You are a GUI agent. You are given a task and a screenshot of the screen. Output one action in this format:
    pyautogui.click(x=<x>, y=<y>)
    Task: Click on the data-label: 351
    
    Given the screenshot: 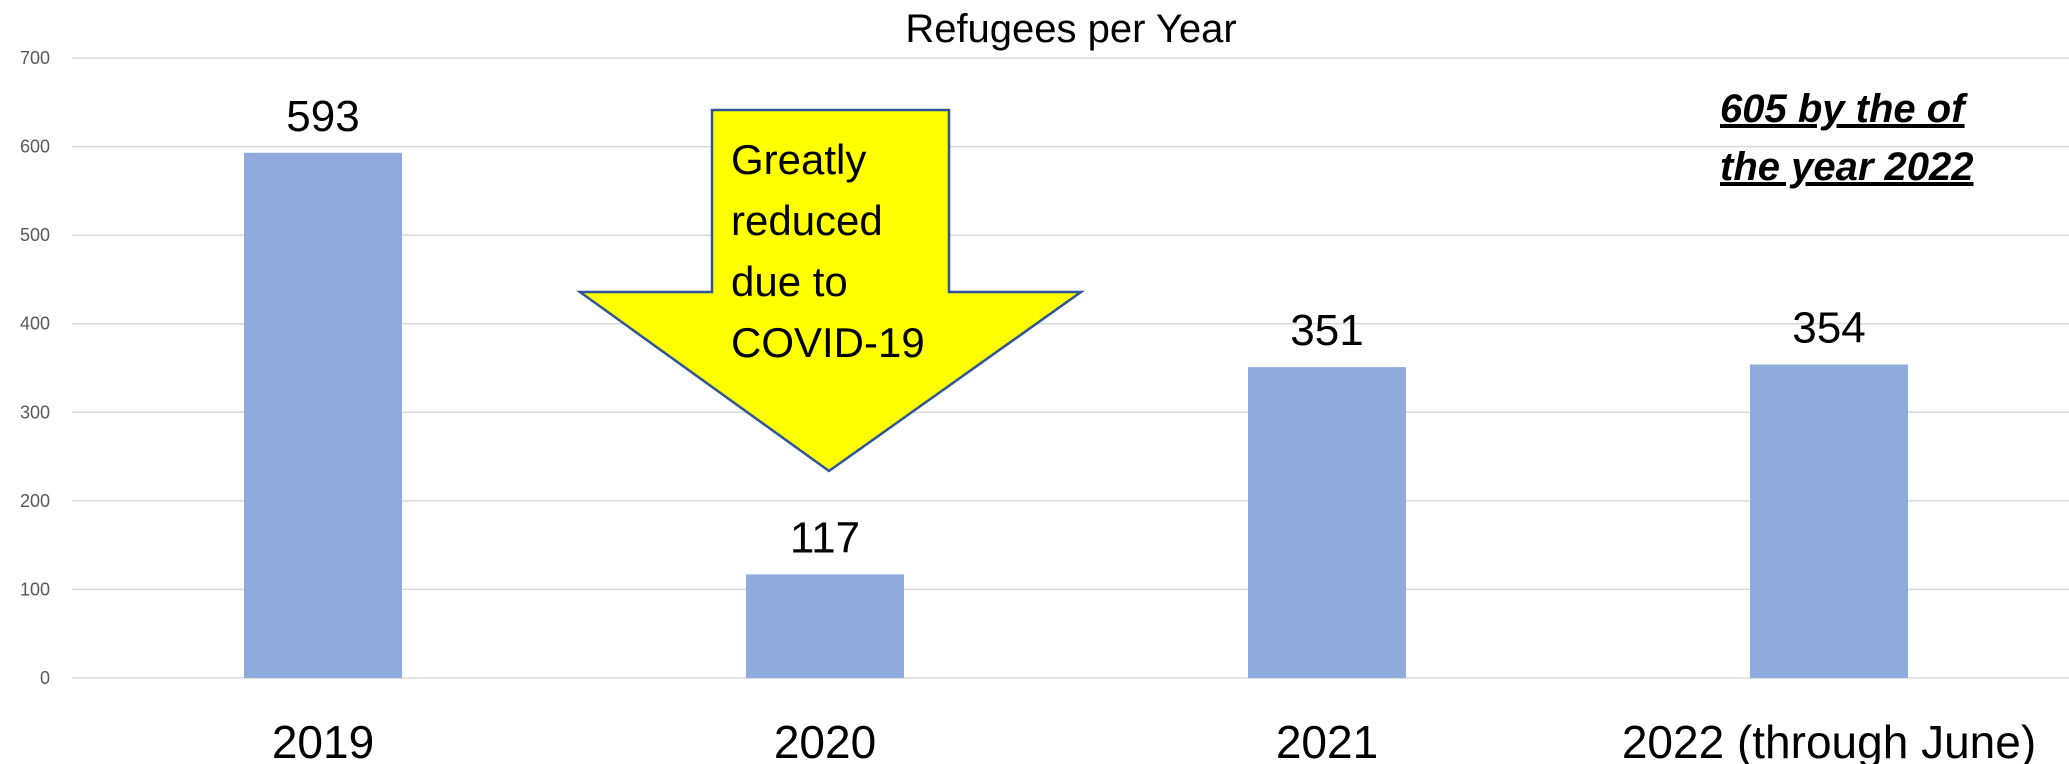 What is the action you would take?
    pyautogui.click(x=1326, y=330)
    